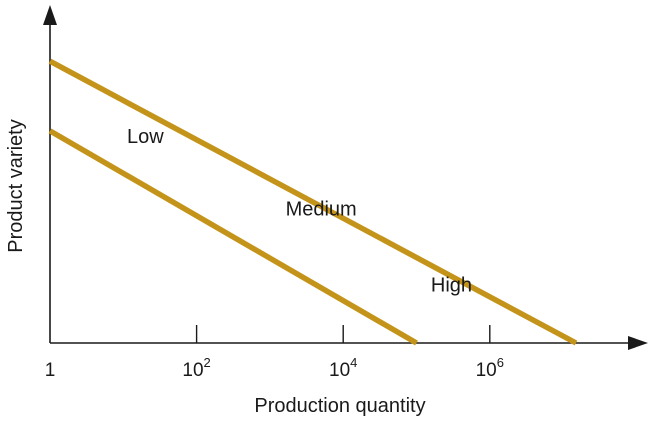 This screenshot has height=423, width=651. I want to click on x-tick-label: 1, so click(50, 370).